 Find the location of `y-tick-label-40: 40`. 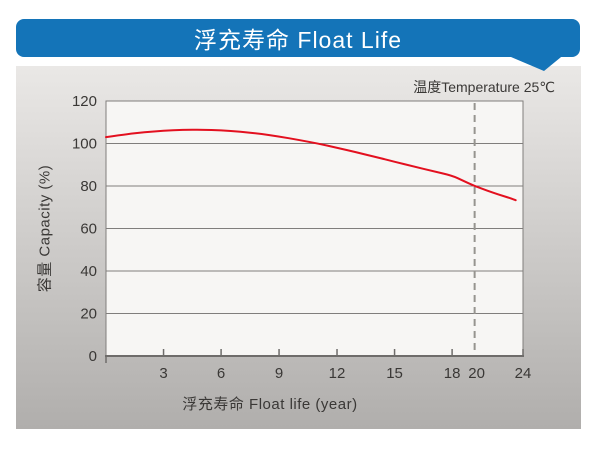

y-tick-label-40: 40 is located at coordinates (88, 271).